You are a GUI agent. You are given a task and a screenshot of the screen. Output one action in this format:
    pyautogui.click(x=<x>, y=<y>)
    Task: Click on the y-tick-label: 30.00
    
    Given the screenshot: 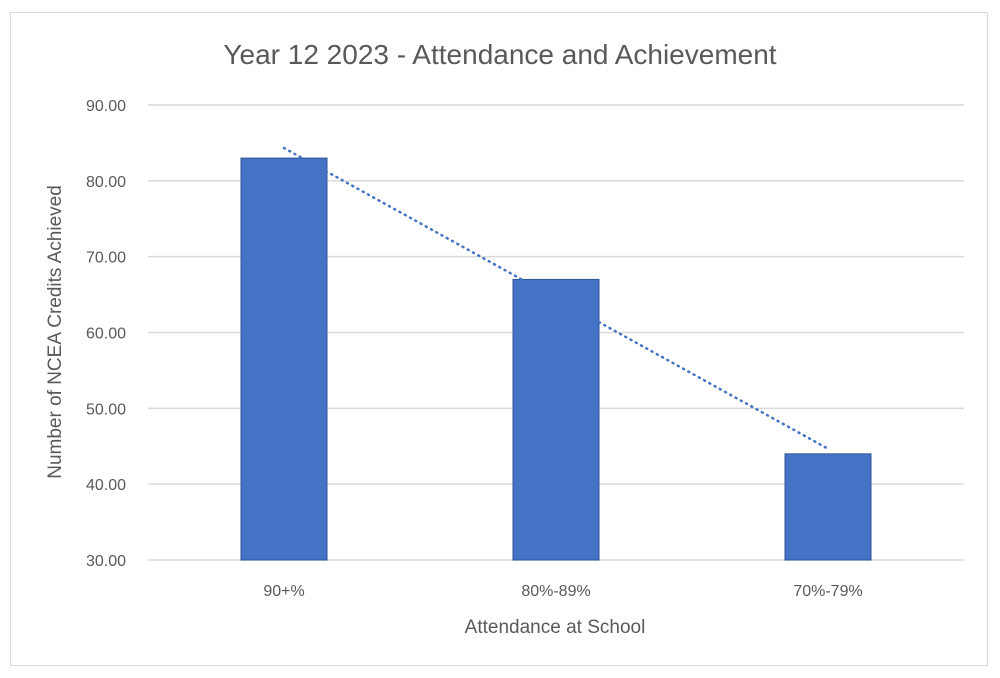 What is the action you would take?
    pyautogui.click(x=106, y=561)
    